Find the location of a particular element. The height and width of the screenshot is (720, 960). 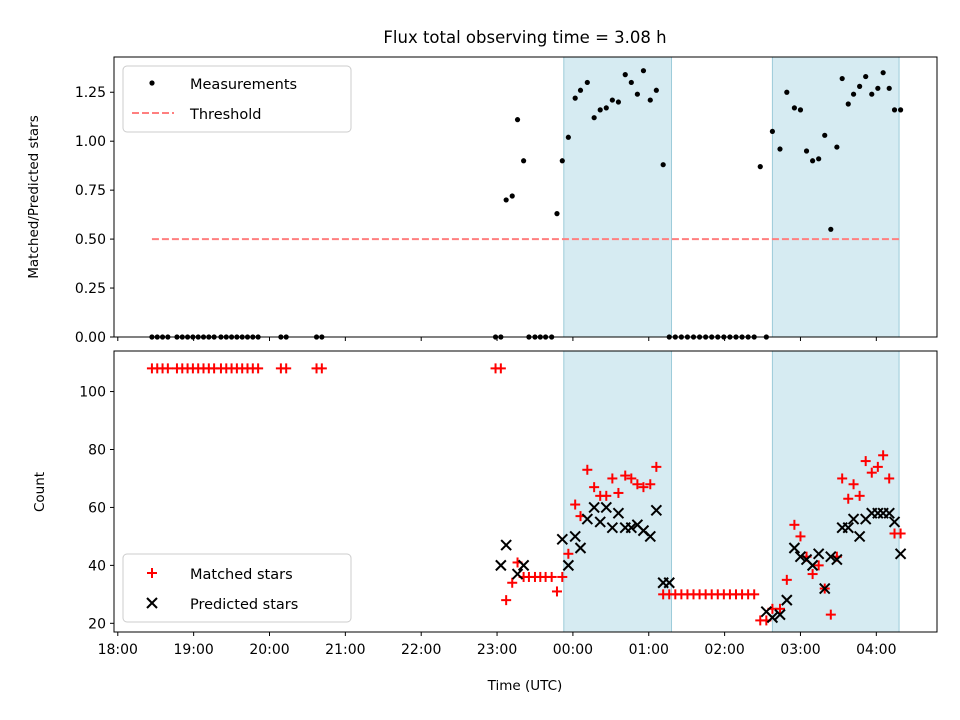

top-ytick-label: 1.25 is located at coordinates (90, 93).